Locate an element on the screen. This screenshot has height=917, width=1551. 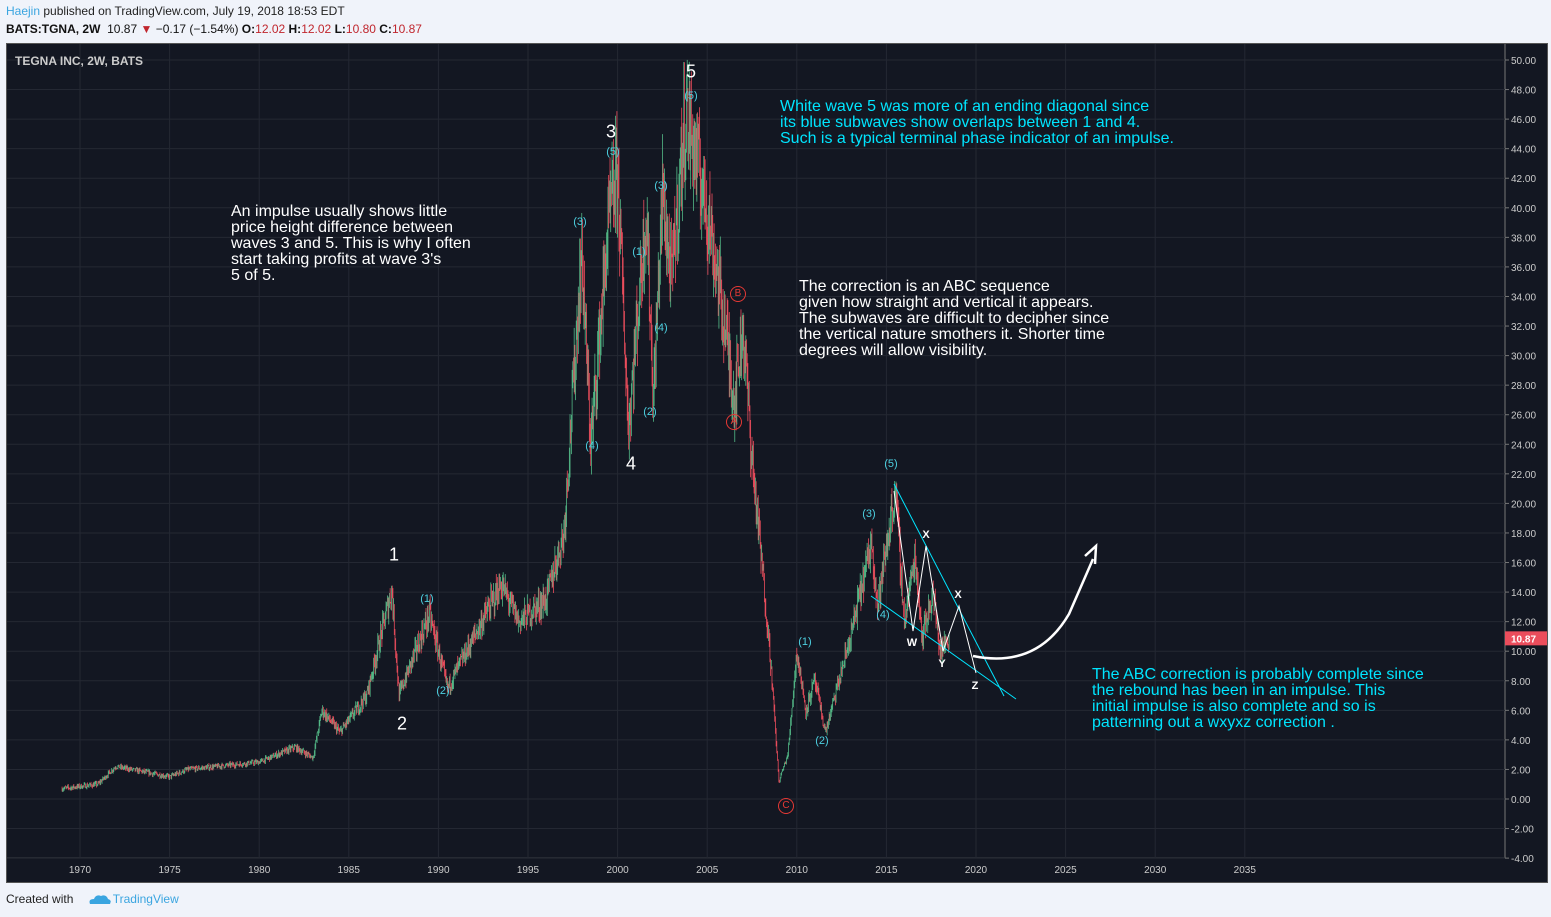
wave-z: Z is located at coordinates (975, 686).